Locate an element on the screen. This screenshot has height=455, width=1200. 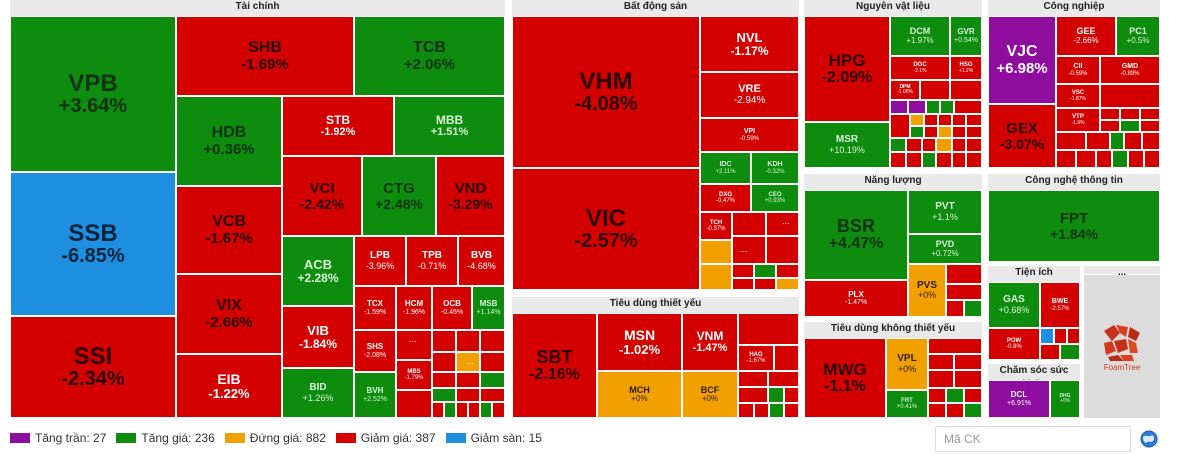
stock-tile-dcm: DCM +1.97% is located at coordinates (920, 36).